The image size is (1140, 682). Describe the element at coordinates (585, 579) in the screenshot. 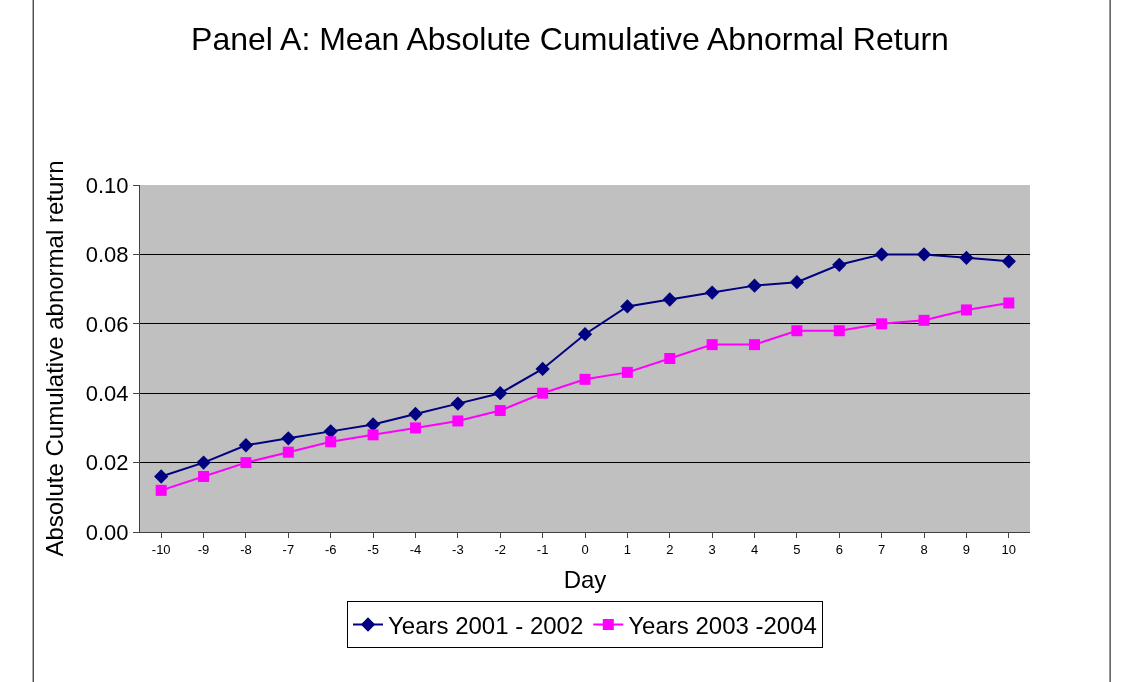

I see `x-axis-title: Day` at that location.